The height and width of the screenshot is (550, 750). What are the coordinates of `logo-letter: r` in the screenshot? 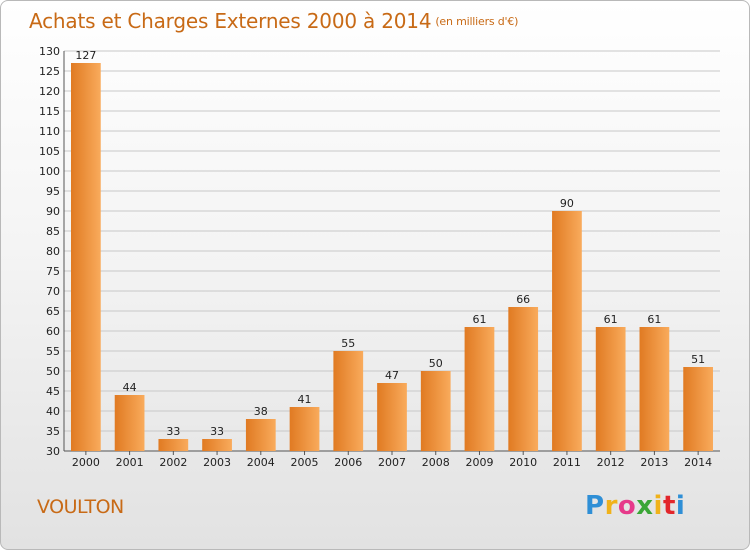 It's located at (611, 506).